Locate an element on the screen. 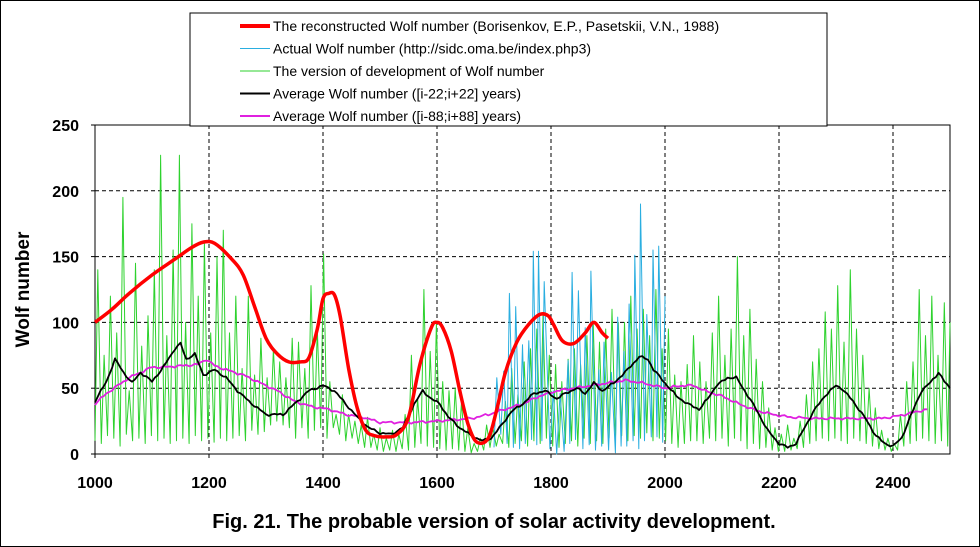 The image size is (980, 547). y-tick-label: 250 is located at coordinates (65, 126).